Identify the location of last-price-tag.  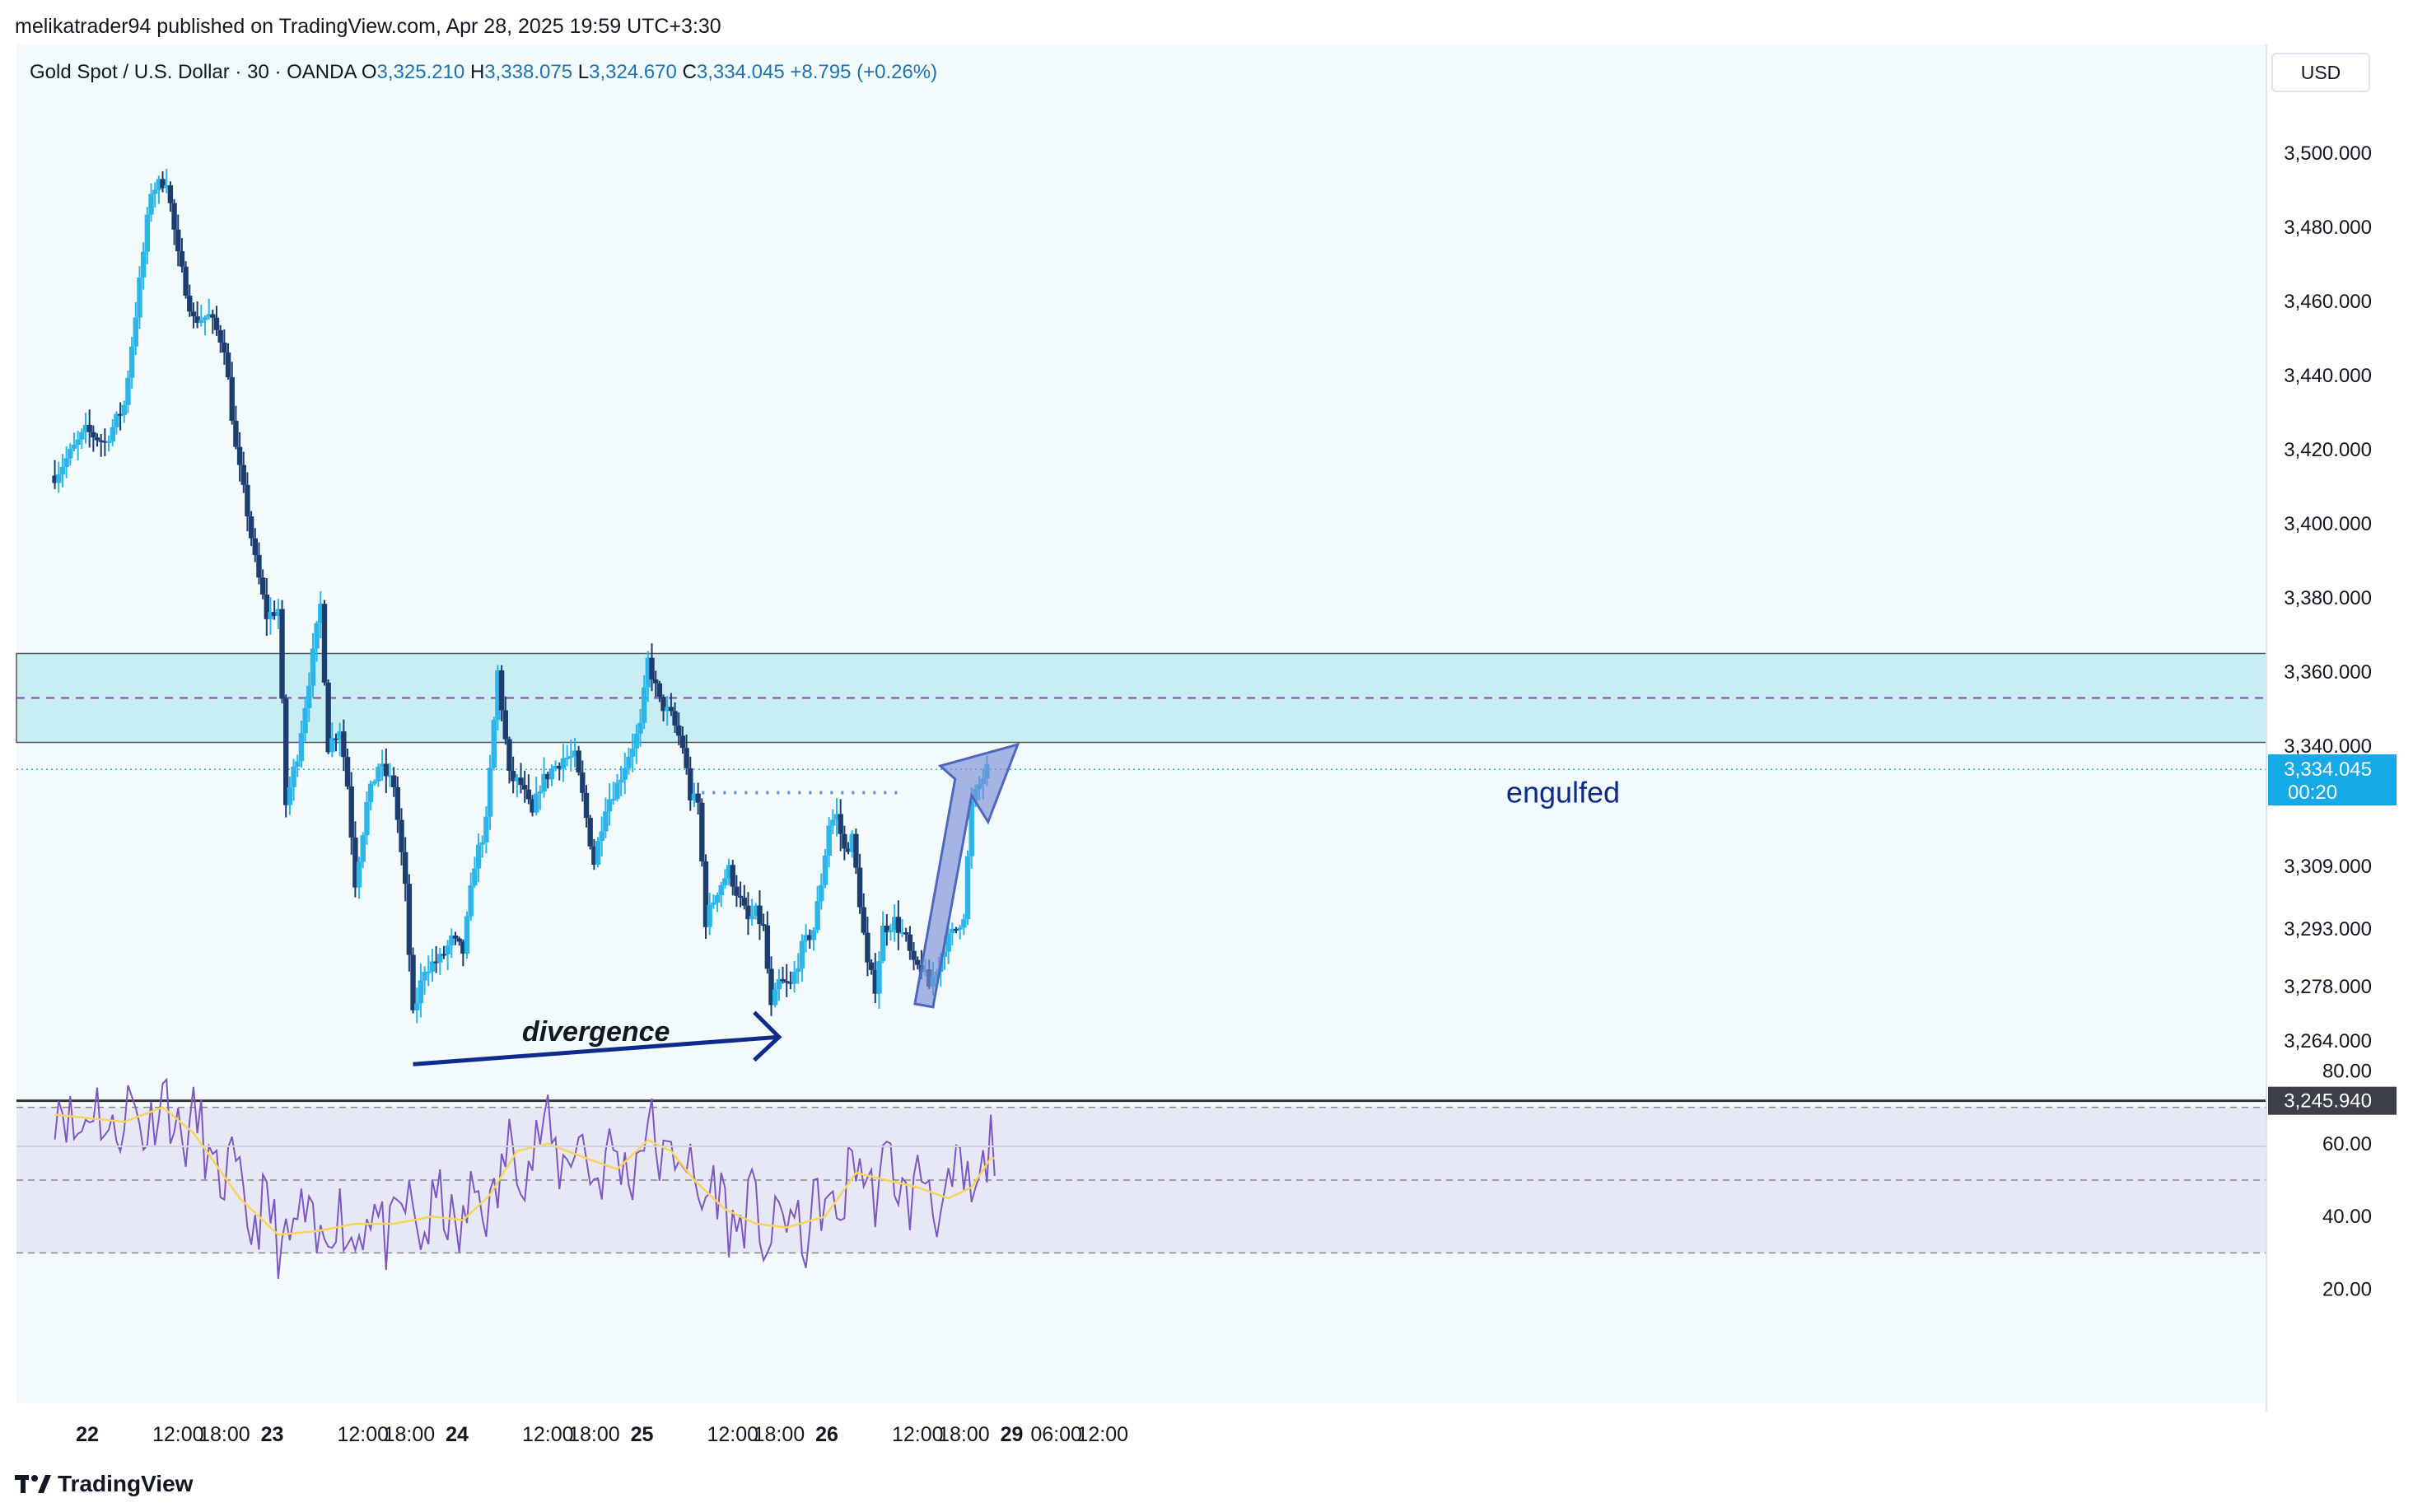
(2332, 780).